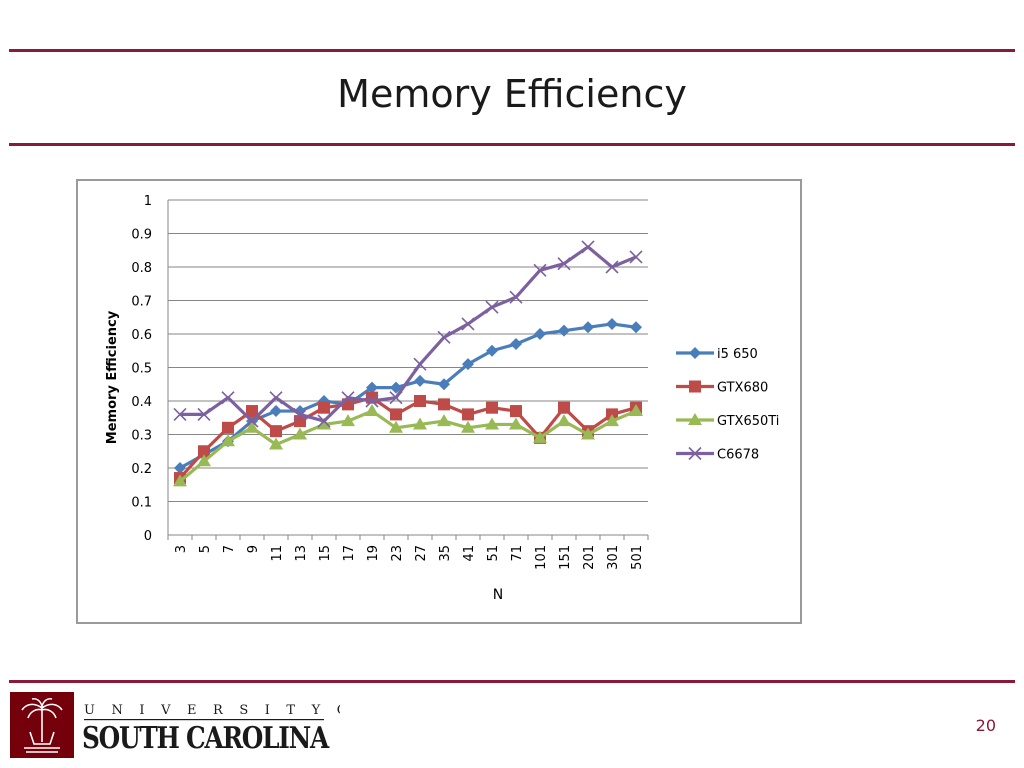  Describe the element at coordinates (613, 557) in the screenshot. I see `x-tick-label: 301` at that location.